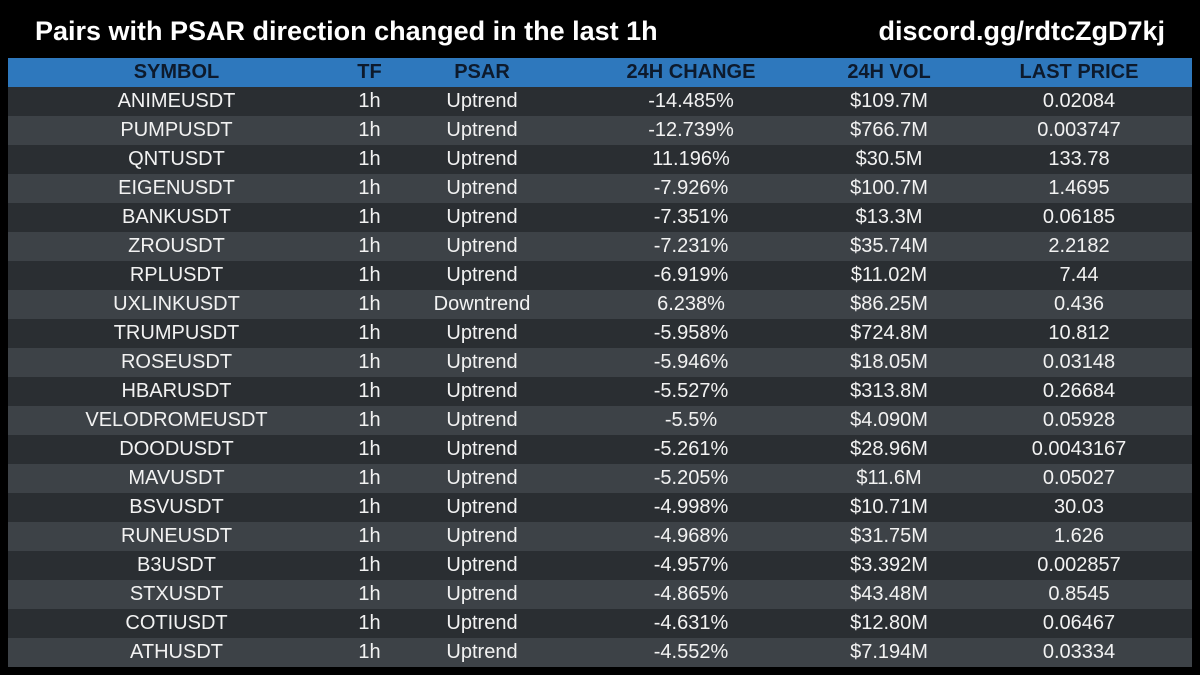  What do you see at coordinates (1079, 478) in the screenshot?
I see `cell-last-price: 0.05027` at bounding box center [1079, 478].